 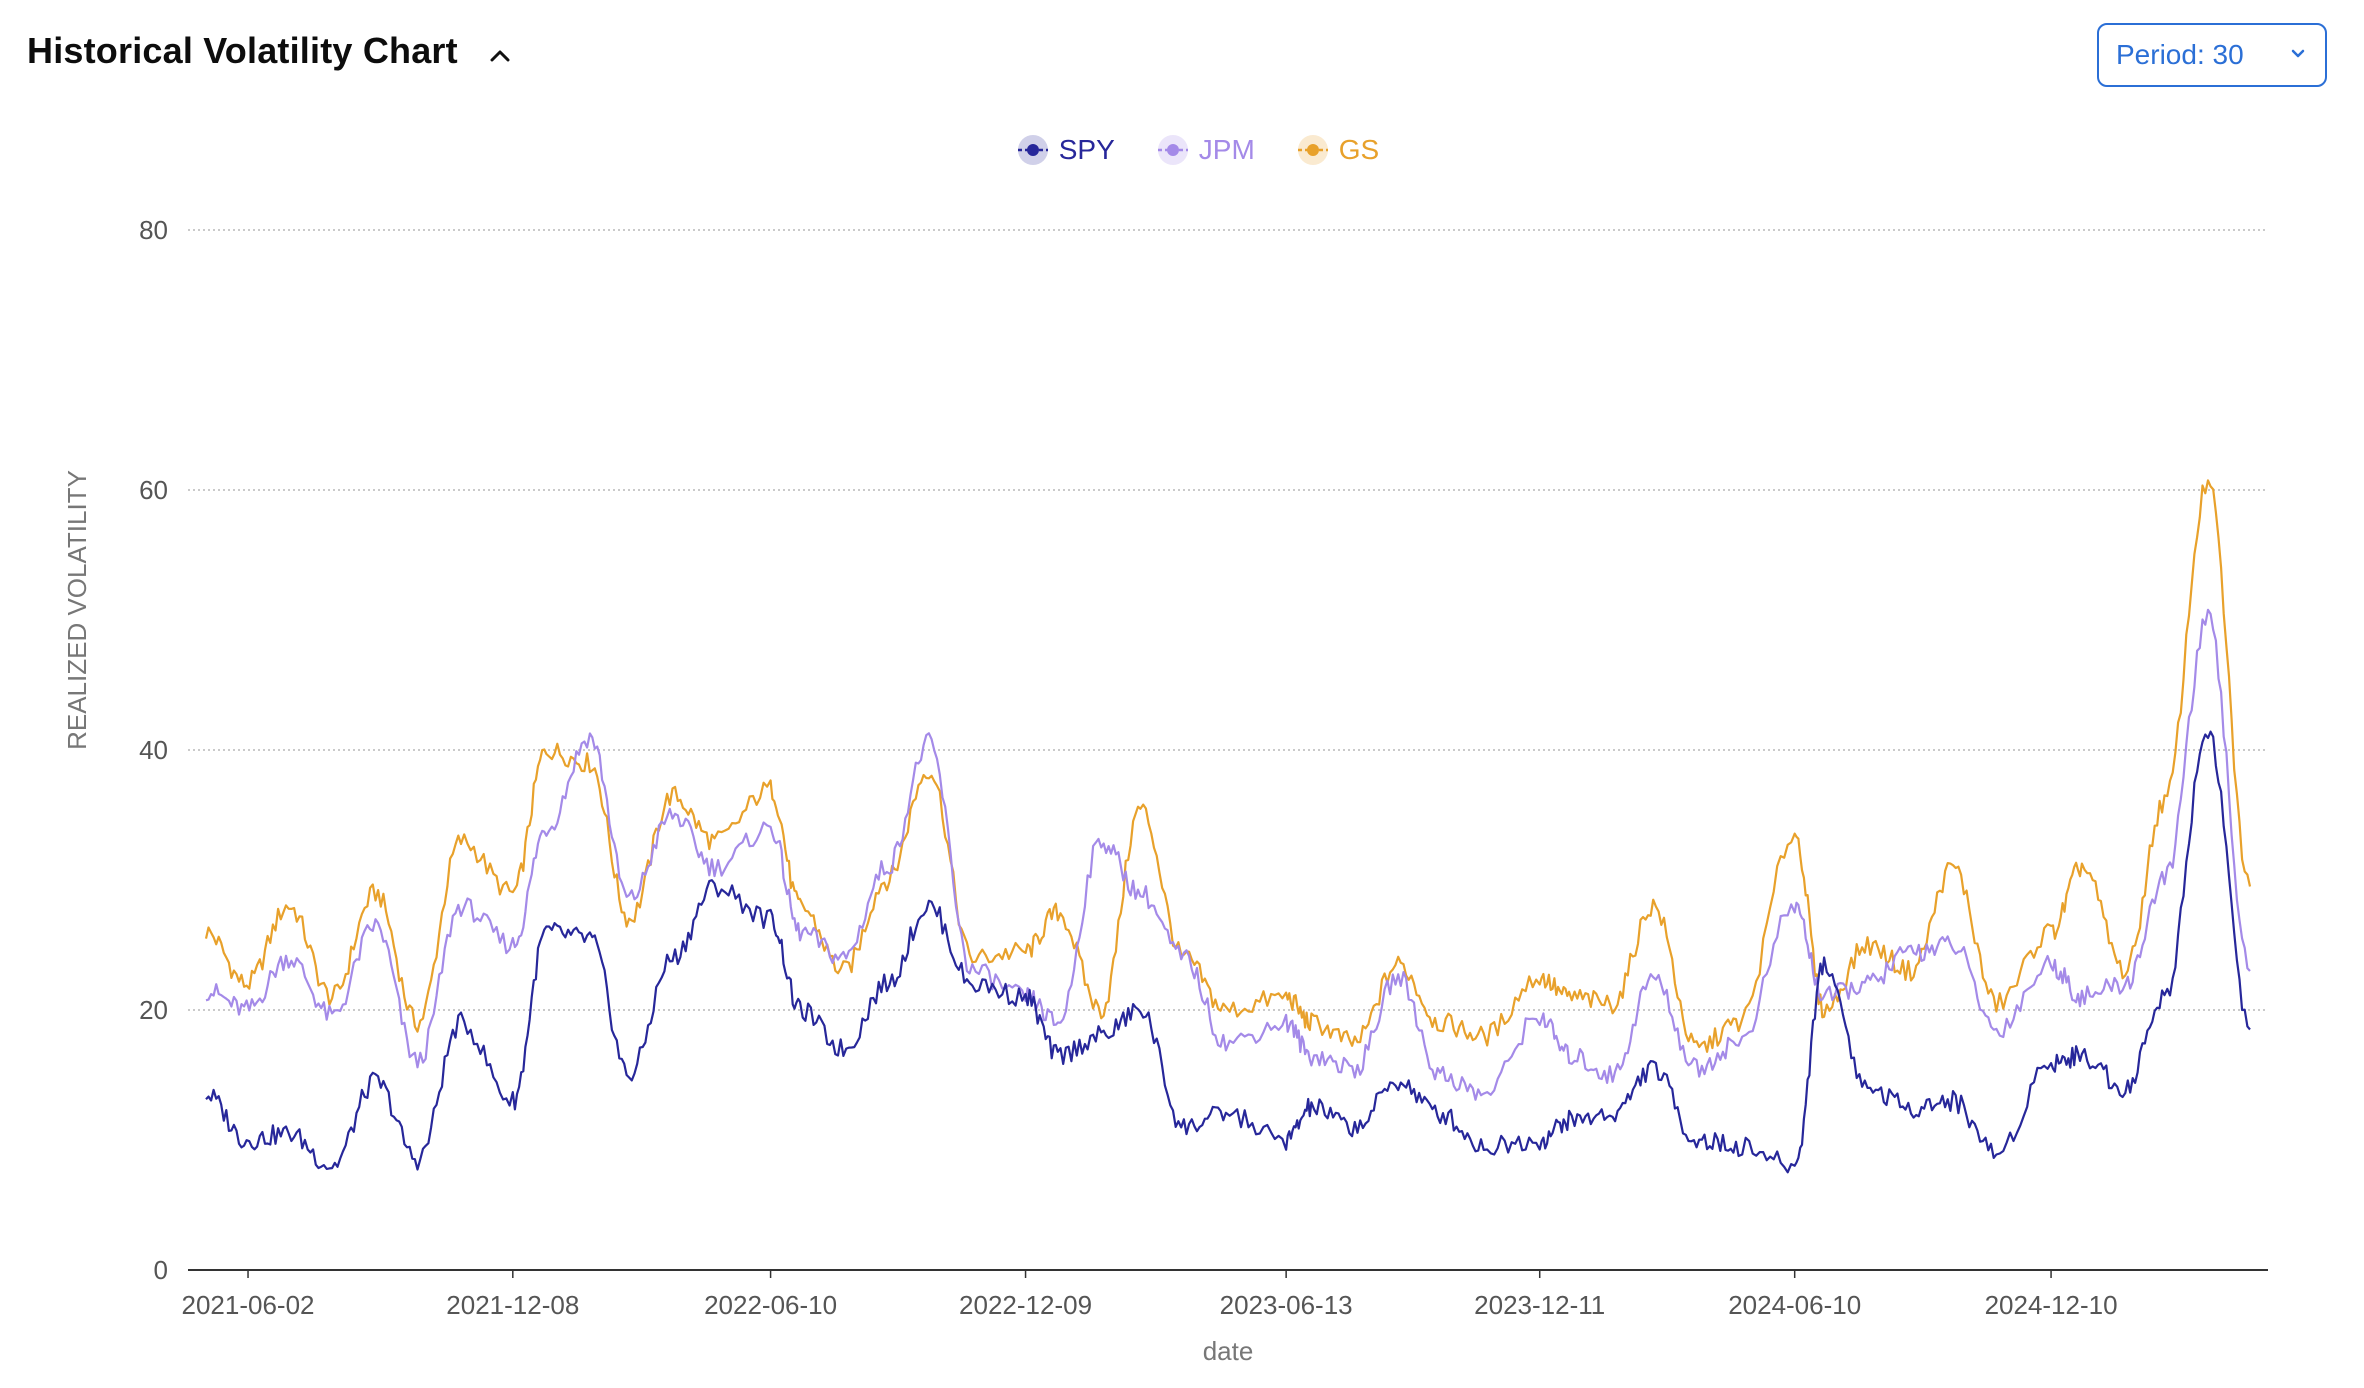 I want to click on y-axis-ticks: 0 20 40 60 80, so click(x=153, y=750).